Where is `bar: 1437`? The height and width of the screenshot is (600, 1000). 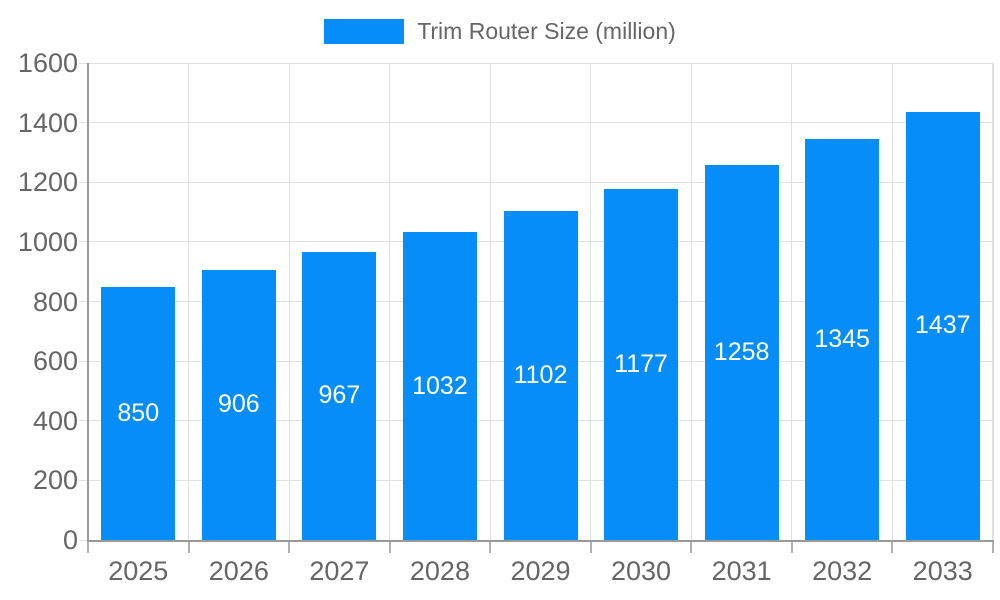
bar: 1437 is located at coordinates (942, 325).